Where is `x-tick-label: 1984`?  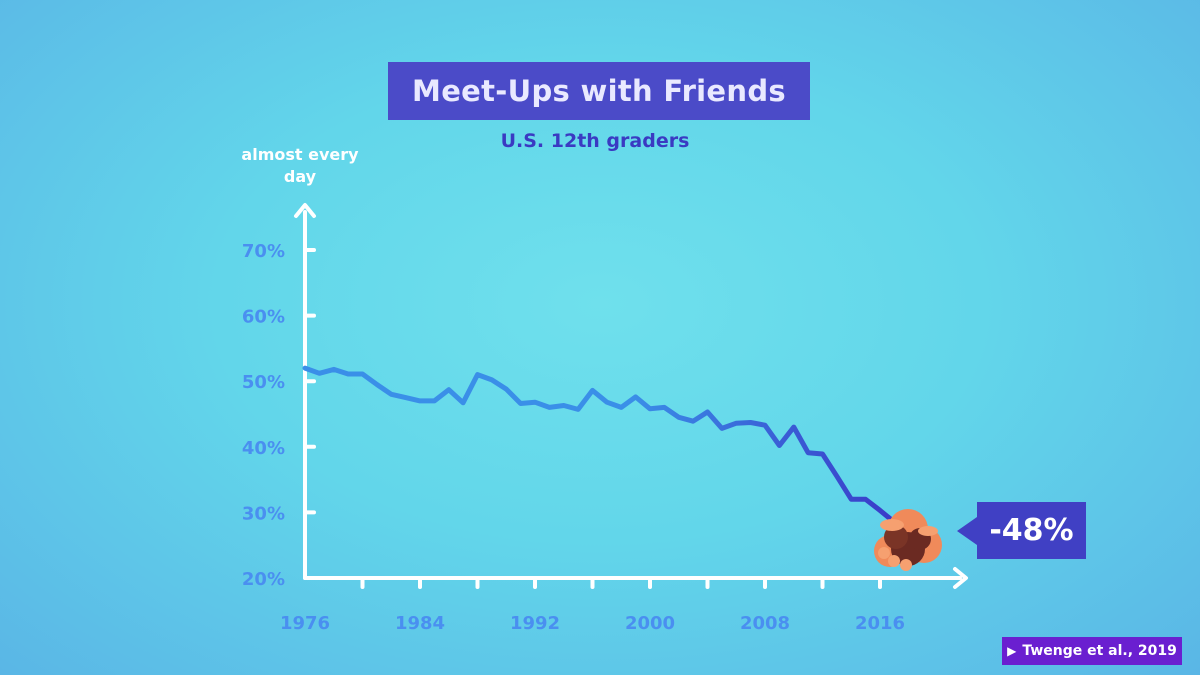 x-tick-label: 1984 is located at coordinates (420, 623).